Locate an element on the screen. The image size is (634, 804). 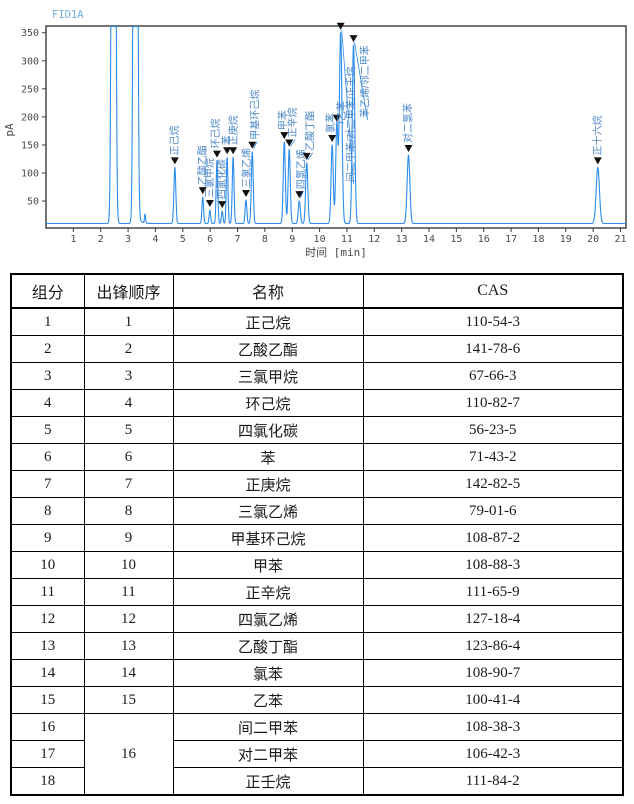
table-row: 7 7 正庚烷 142-82-5 is located at coordinates (317, 484).